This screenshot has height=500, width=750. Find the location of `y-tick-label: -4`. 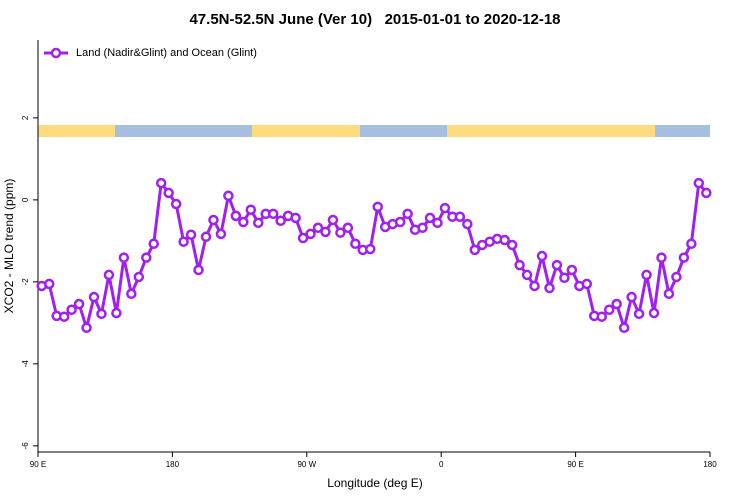

y-tick-label: -4 is located at coordinates (25, 364).